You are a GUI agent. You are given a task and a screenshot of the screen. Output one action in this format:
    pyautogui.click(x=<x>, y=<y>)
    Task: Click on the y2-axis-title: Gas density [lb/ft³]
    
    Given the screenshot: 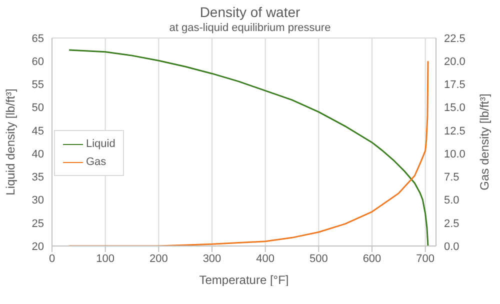 What is the action you would take?
    pyautogui.click(x=484, y=142)
    